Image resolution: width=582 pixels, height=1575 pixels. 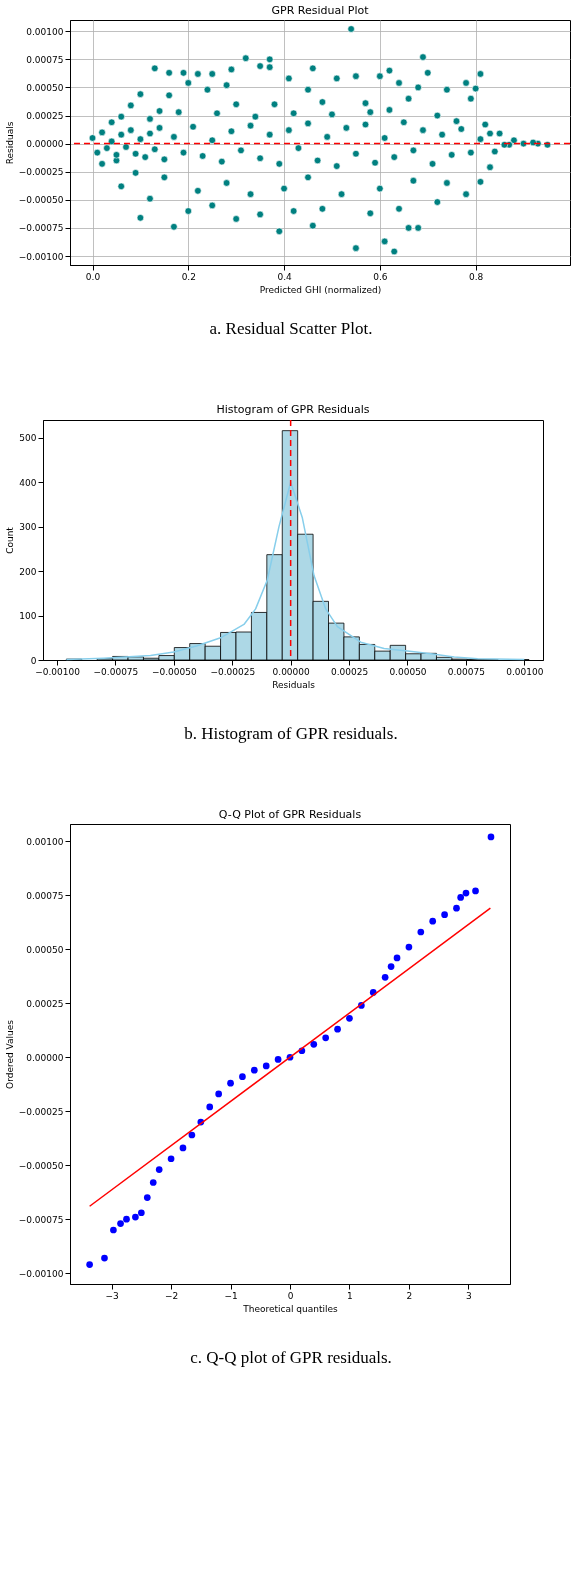 I want to click on x-tick-label: 0.00050, so click(x=408, y=671).